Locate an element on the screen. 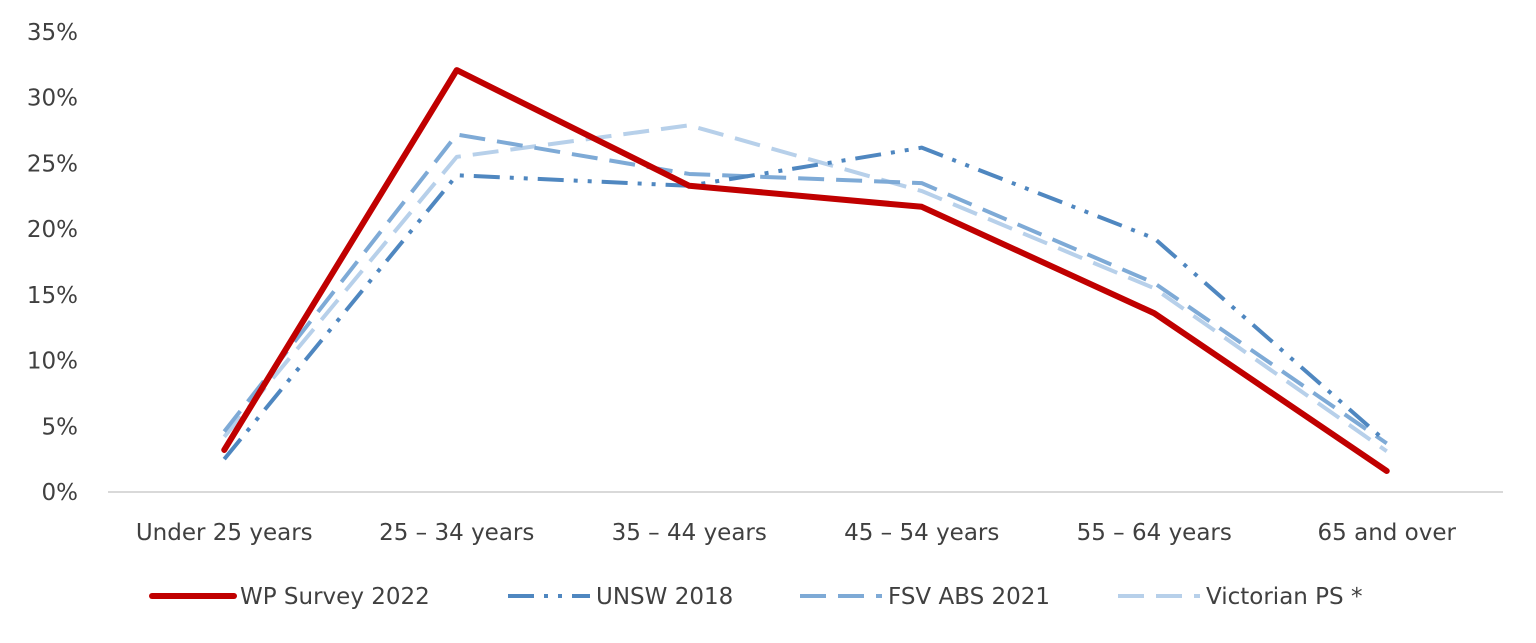 Image resolution: width=1536 pixels, height=643 pixels. y-tick-label: 15% is located at coordinates (52, 296).